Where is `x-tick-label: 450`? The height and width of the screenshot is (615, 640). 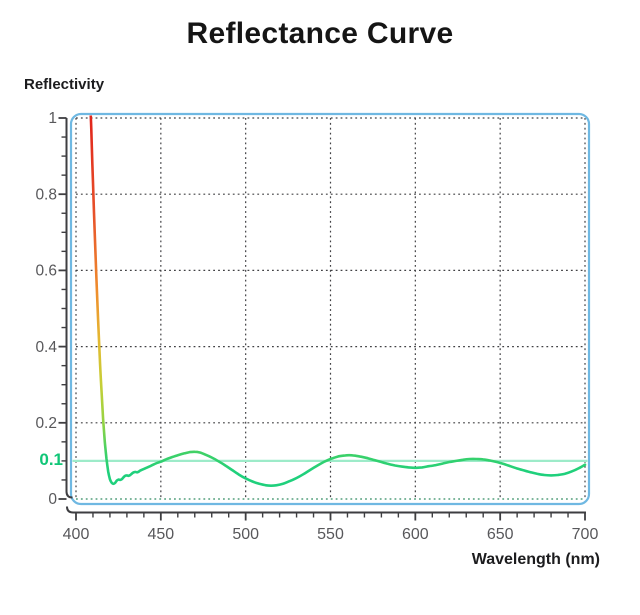
x-tick-label: 450 is located at coordinates (160, 534).